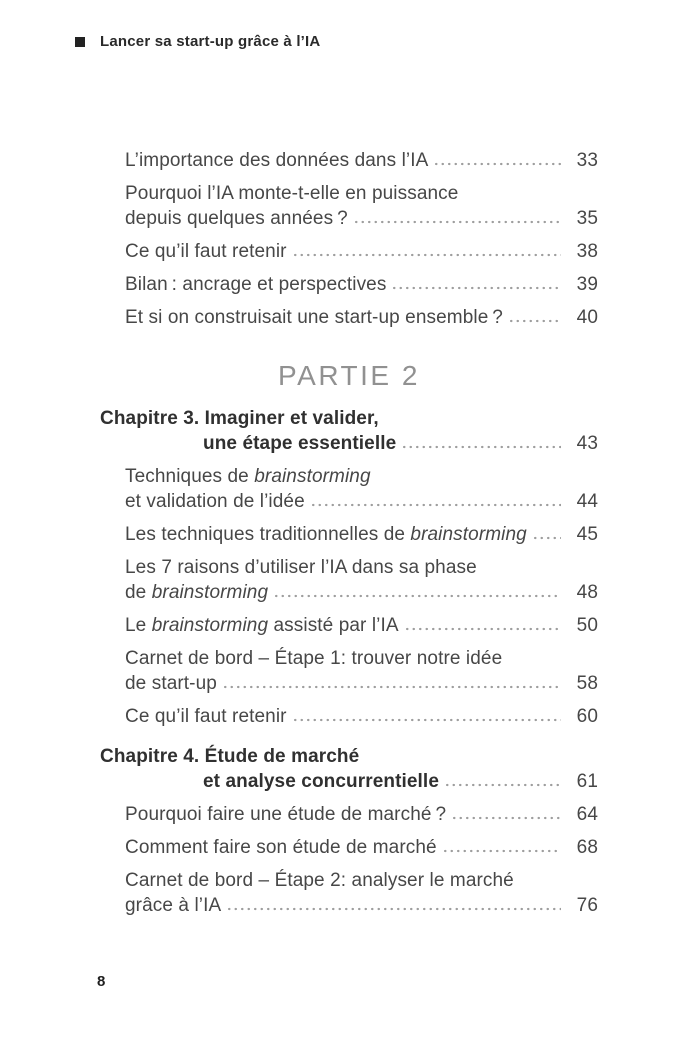  What do you see at coordinates (300, 443) in the screenshot?
I see `toc-entry-text: une étape essentielle` at bounding box center [300, 443].